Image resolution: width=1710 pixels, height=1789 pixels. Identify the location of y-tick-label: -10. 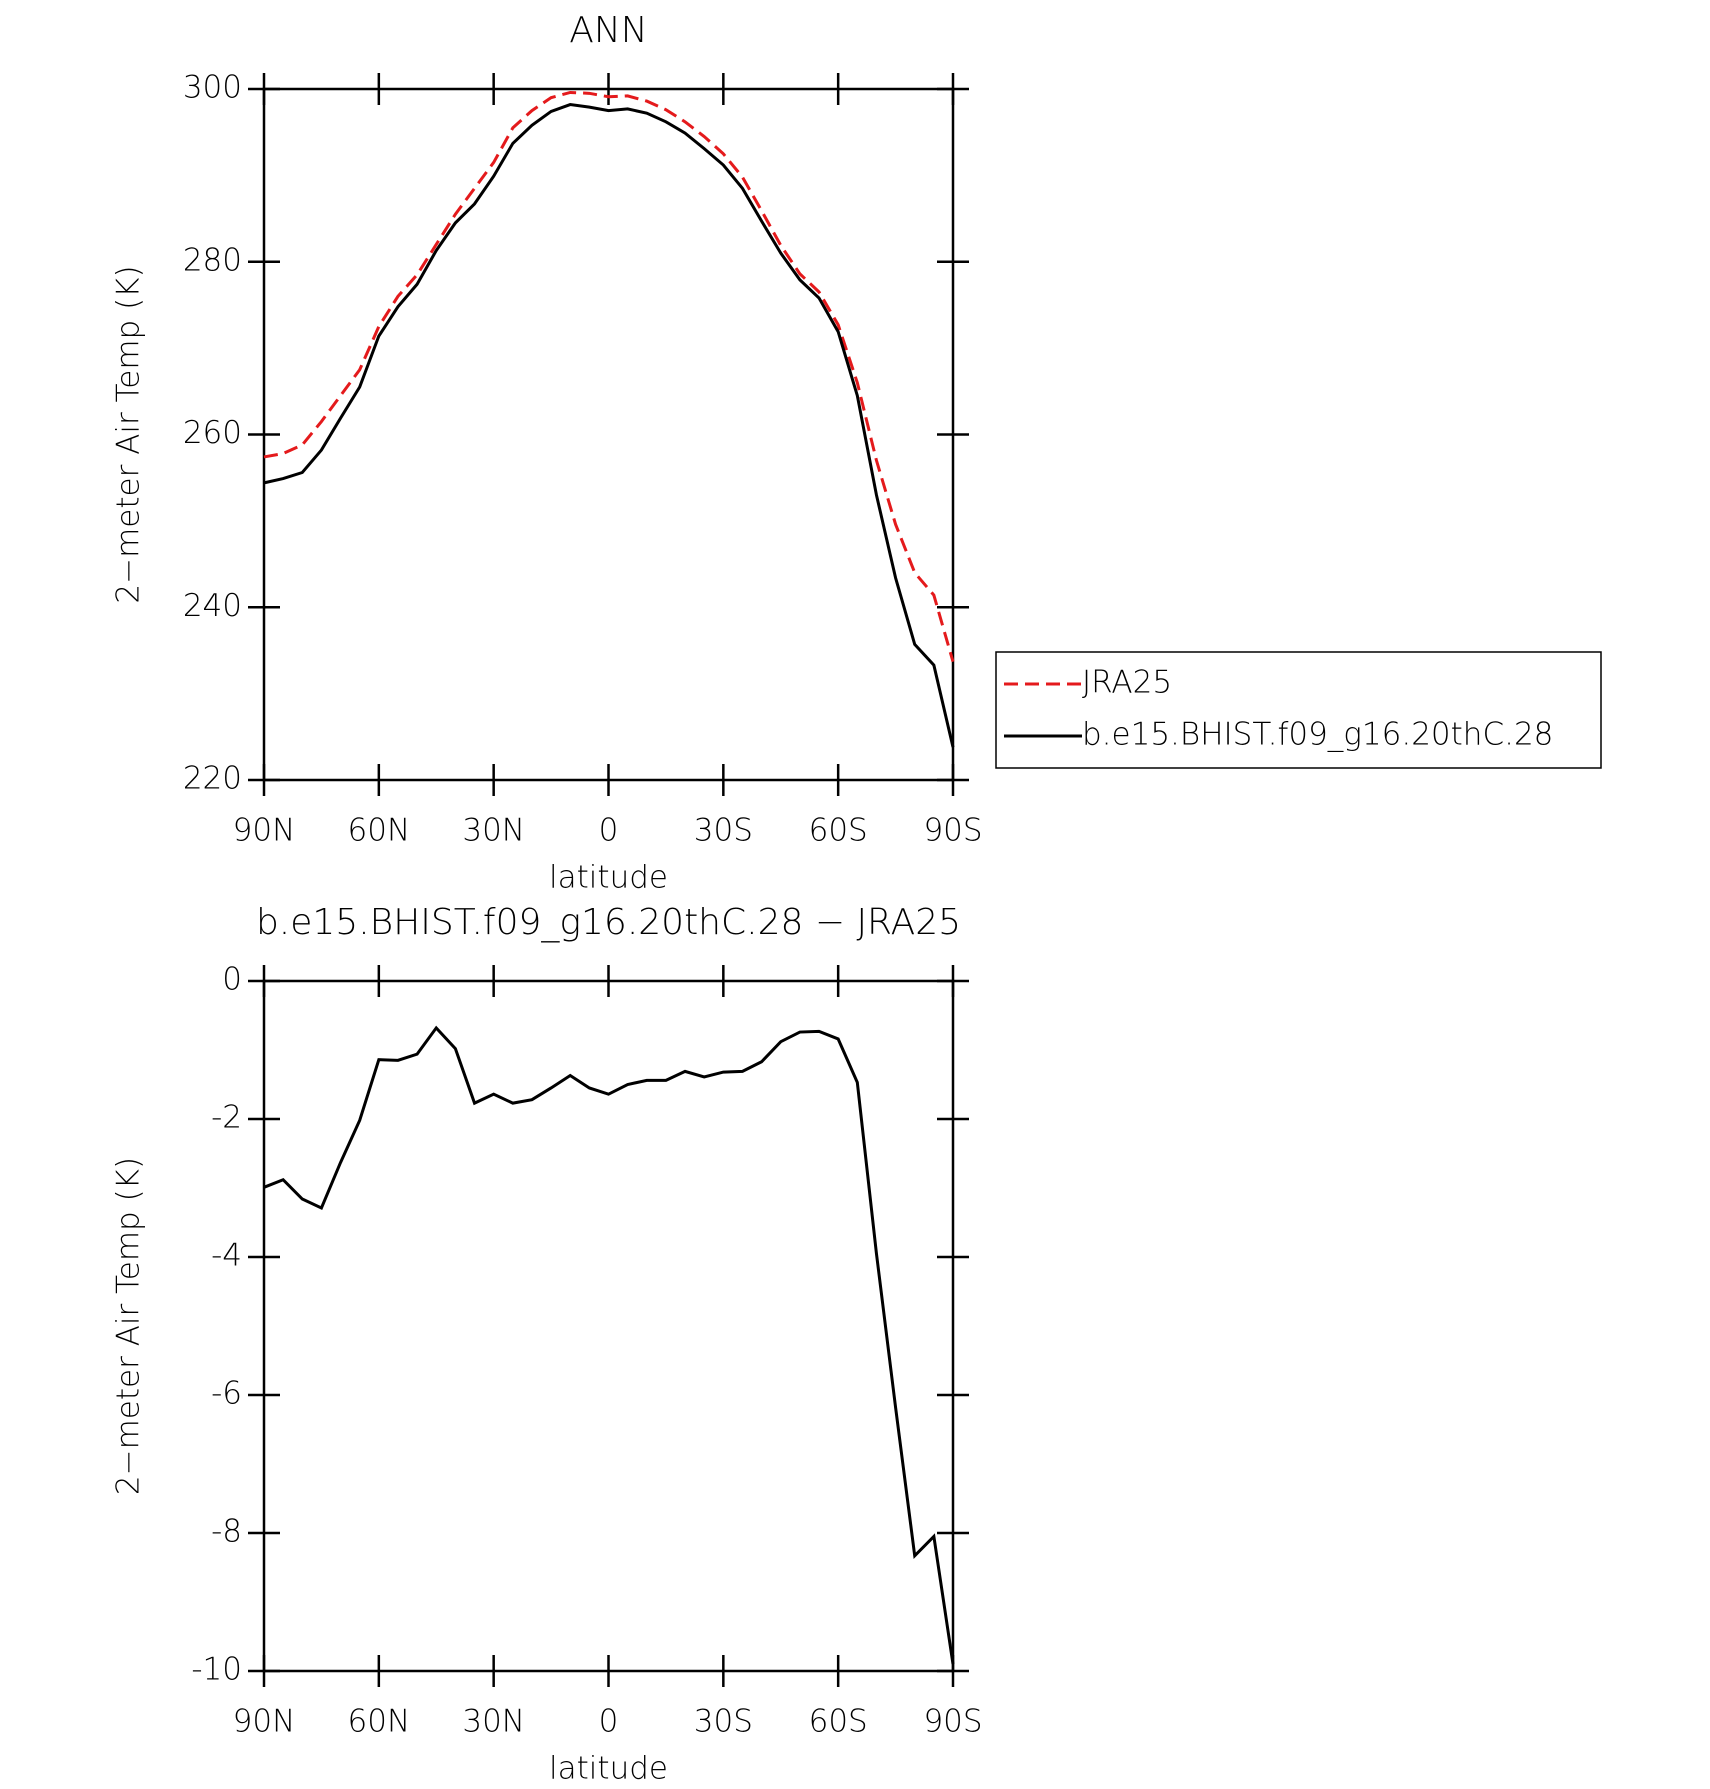
(216, 1670).